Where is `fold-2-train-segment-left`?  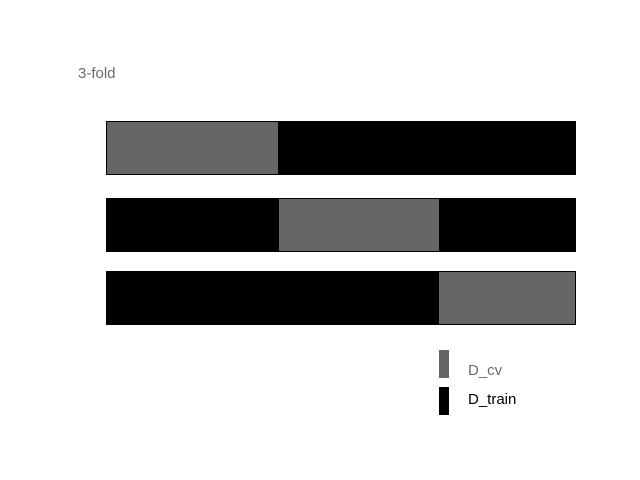 fold-2-train-segment-left is located at coordinates (193, 225).